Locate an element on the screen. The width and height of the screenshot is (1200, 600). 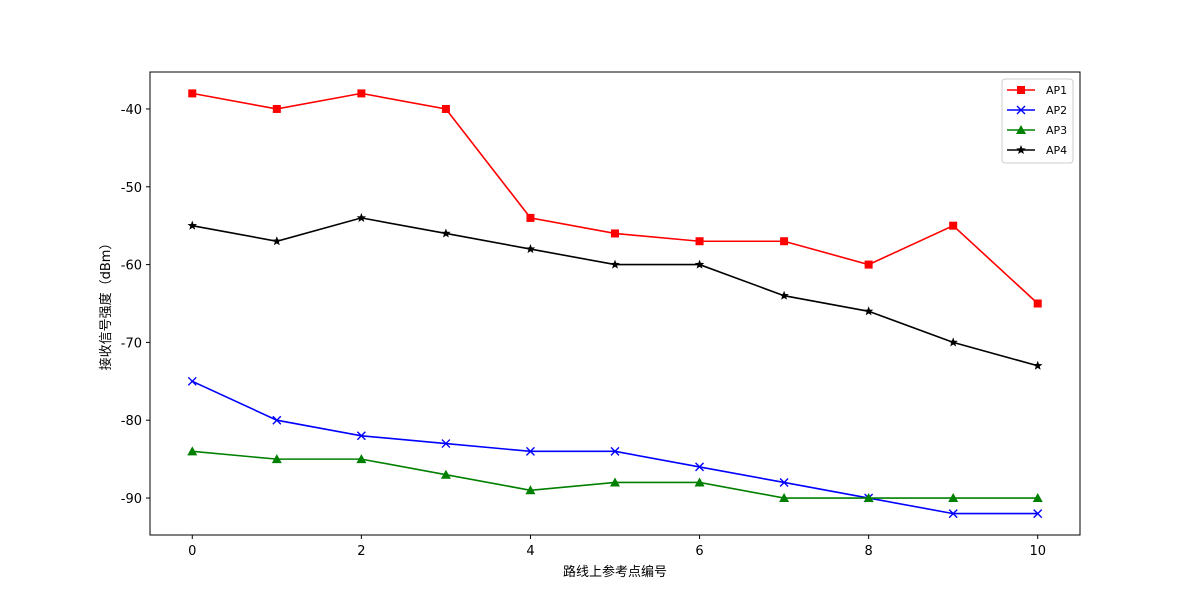
y-tick-label: -70 is located at coordinates (131, 343).